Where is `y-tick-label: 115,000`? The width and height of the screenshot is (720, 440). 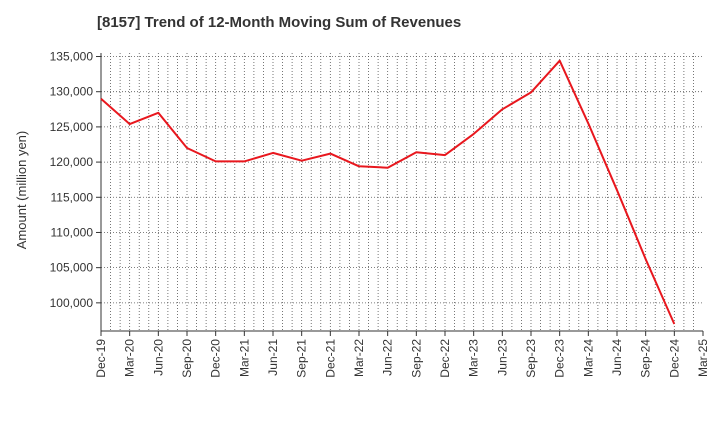 y-tick-label: 115,000 is located at coordinates (72, 197).